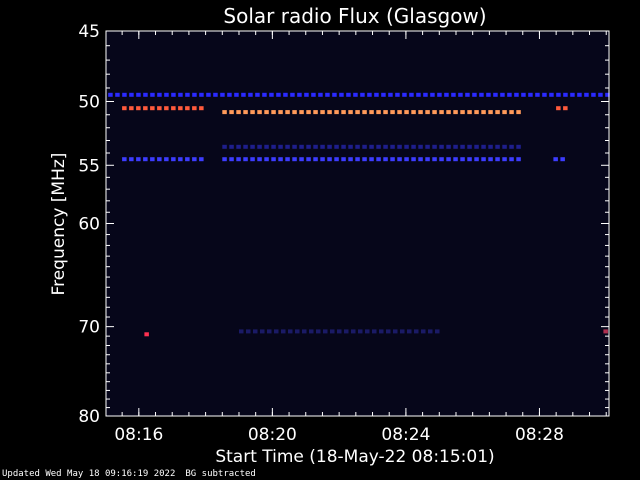  What do you see at coordinates (354, 16) in the screenshot?
I see `chart-title: Solar radio Flux (Glasgow)` at bounding box center [354, 16].